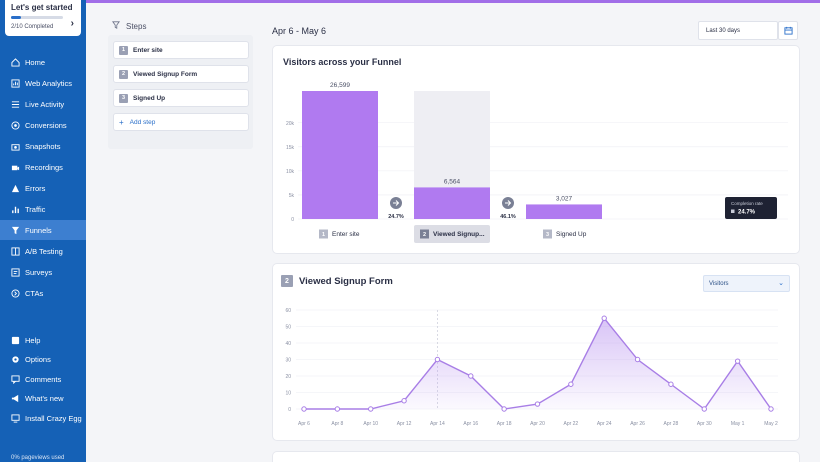  I want to click on sidebar-item-snapshots: Snapshots, so click(43, 146).